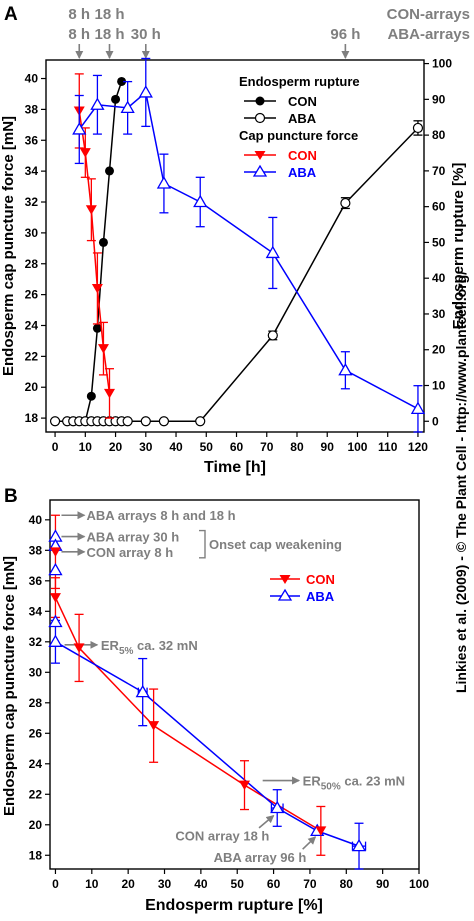 The image size is (474, 921). I want to click on y-axis-right-a: 0 10 20 30 40 50 60 70 80 90 100, so click(438, 242).